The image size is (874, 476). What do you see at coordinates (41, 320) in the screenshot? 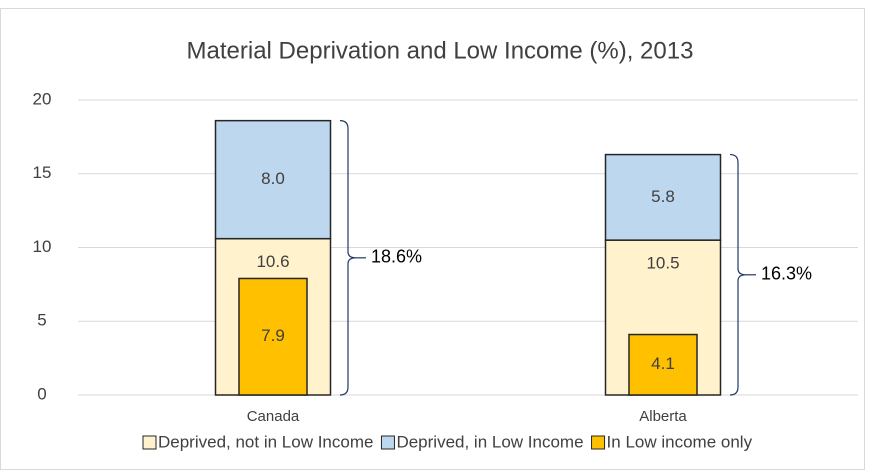
I see `y-tick-label: 5` at bounding box center [41, 320].